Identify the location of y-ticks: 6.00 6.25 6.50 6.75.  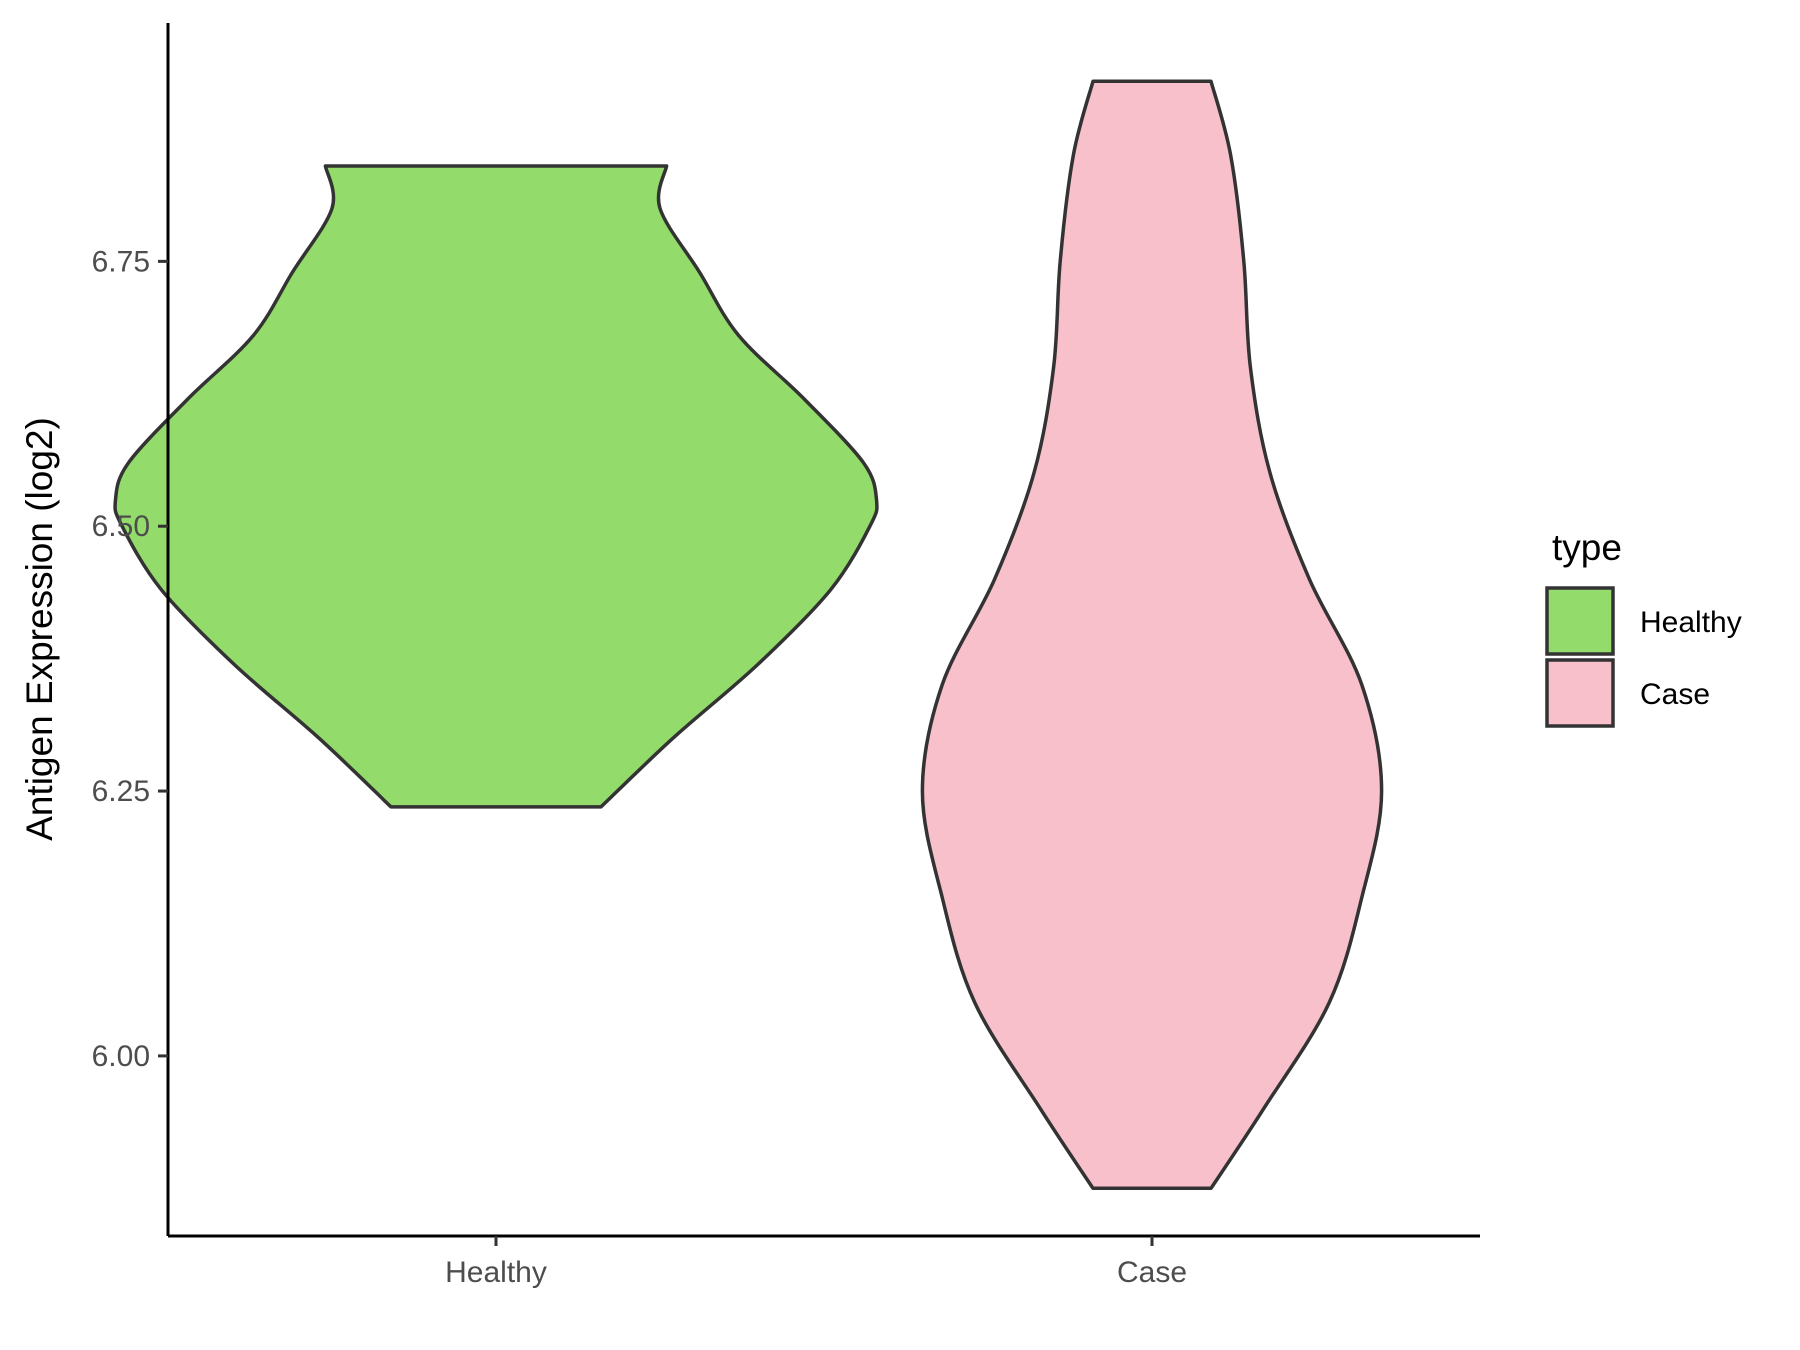
(130, 659).